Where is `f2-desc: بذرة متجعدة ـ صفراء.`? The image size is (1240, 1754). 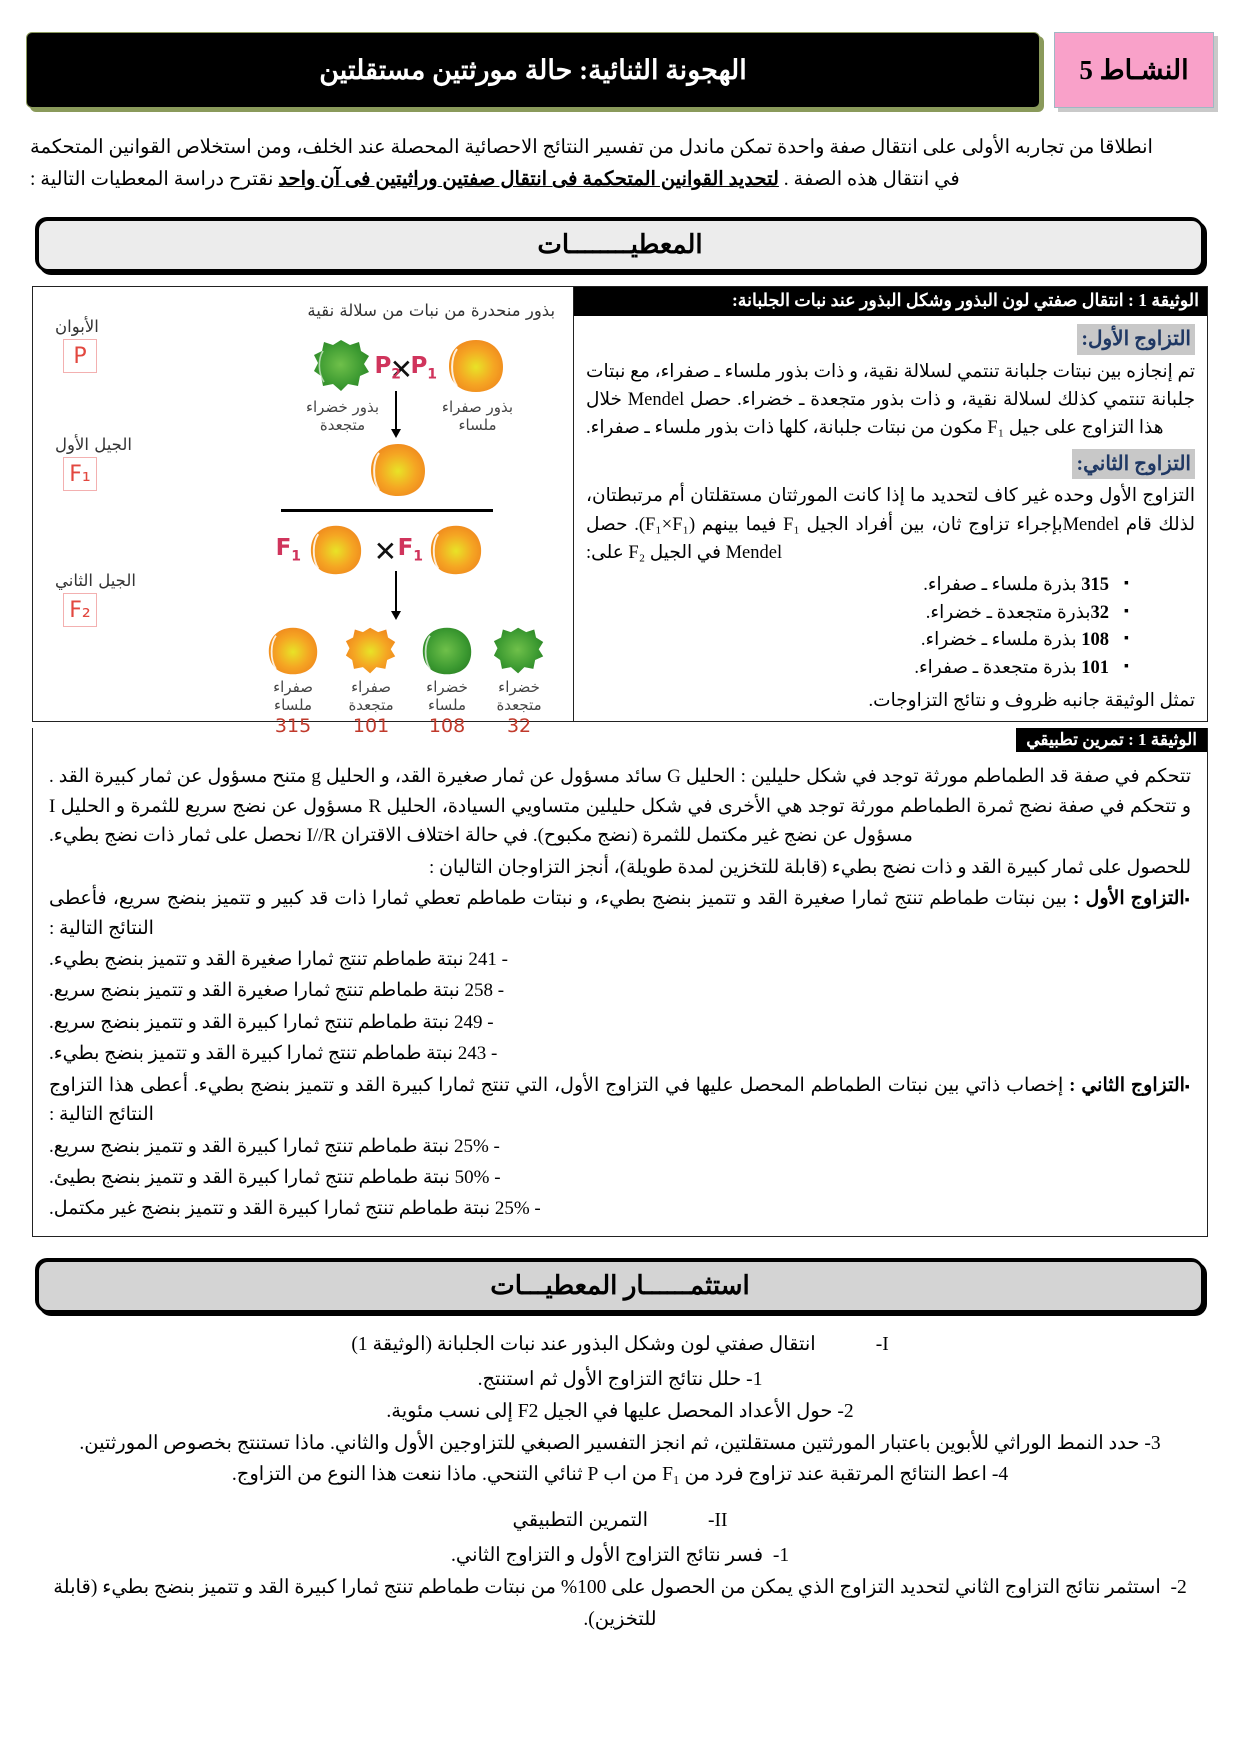
f2-desc: بذرة متجعدة ـ صفراء. is located at coordinates (995, 668).